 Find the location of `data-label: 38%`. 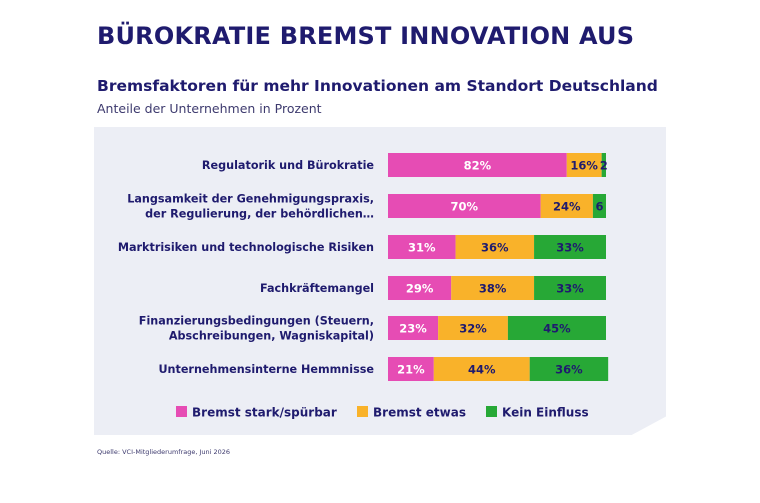

data-label: 38% is located at coordinates (493, 289).